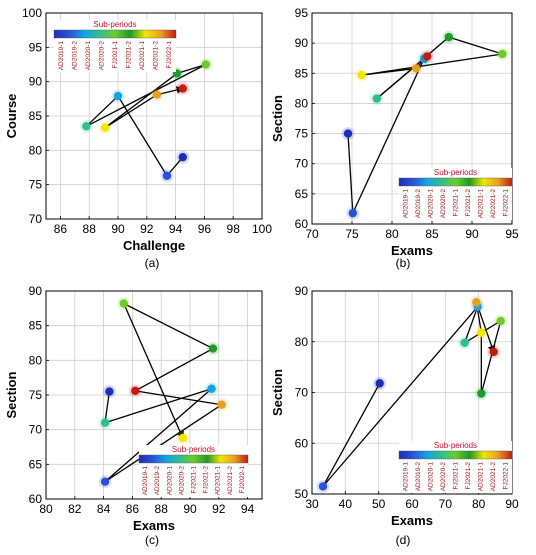  I want to click on x-tick-label: 98, so click(234, 229).